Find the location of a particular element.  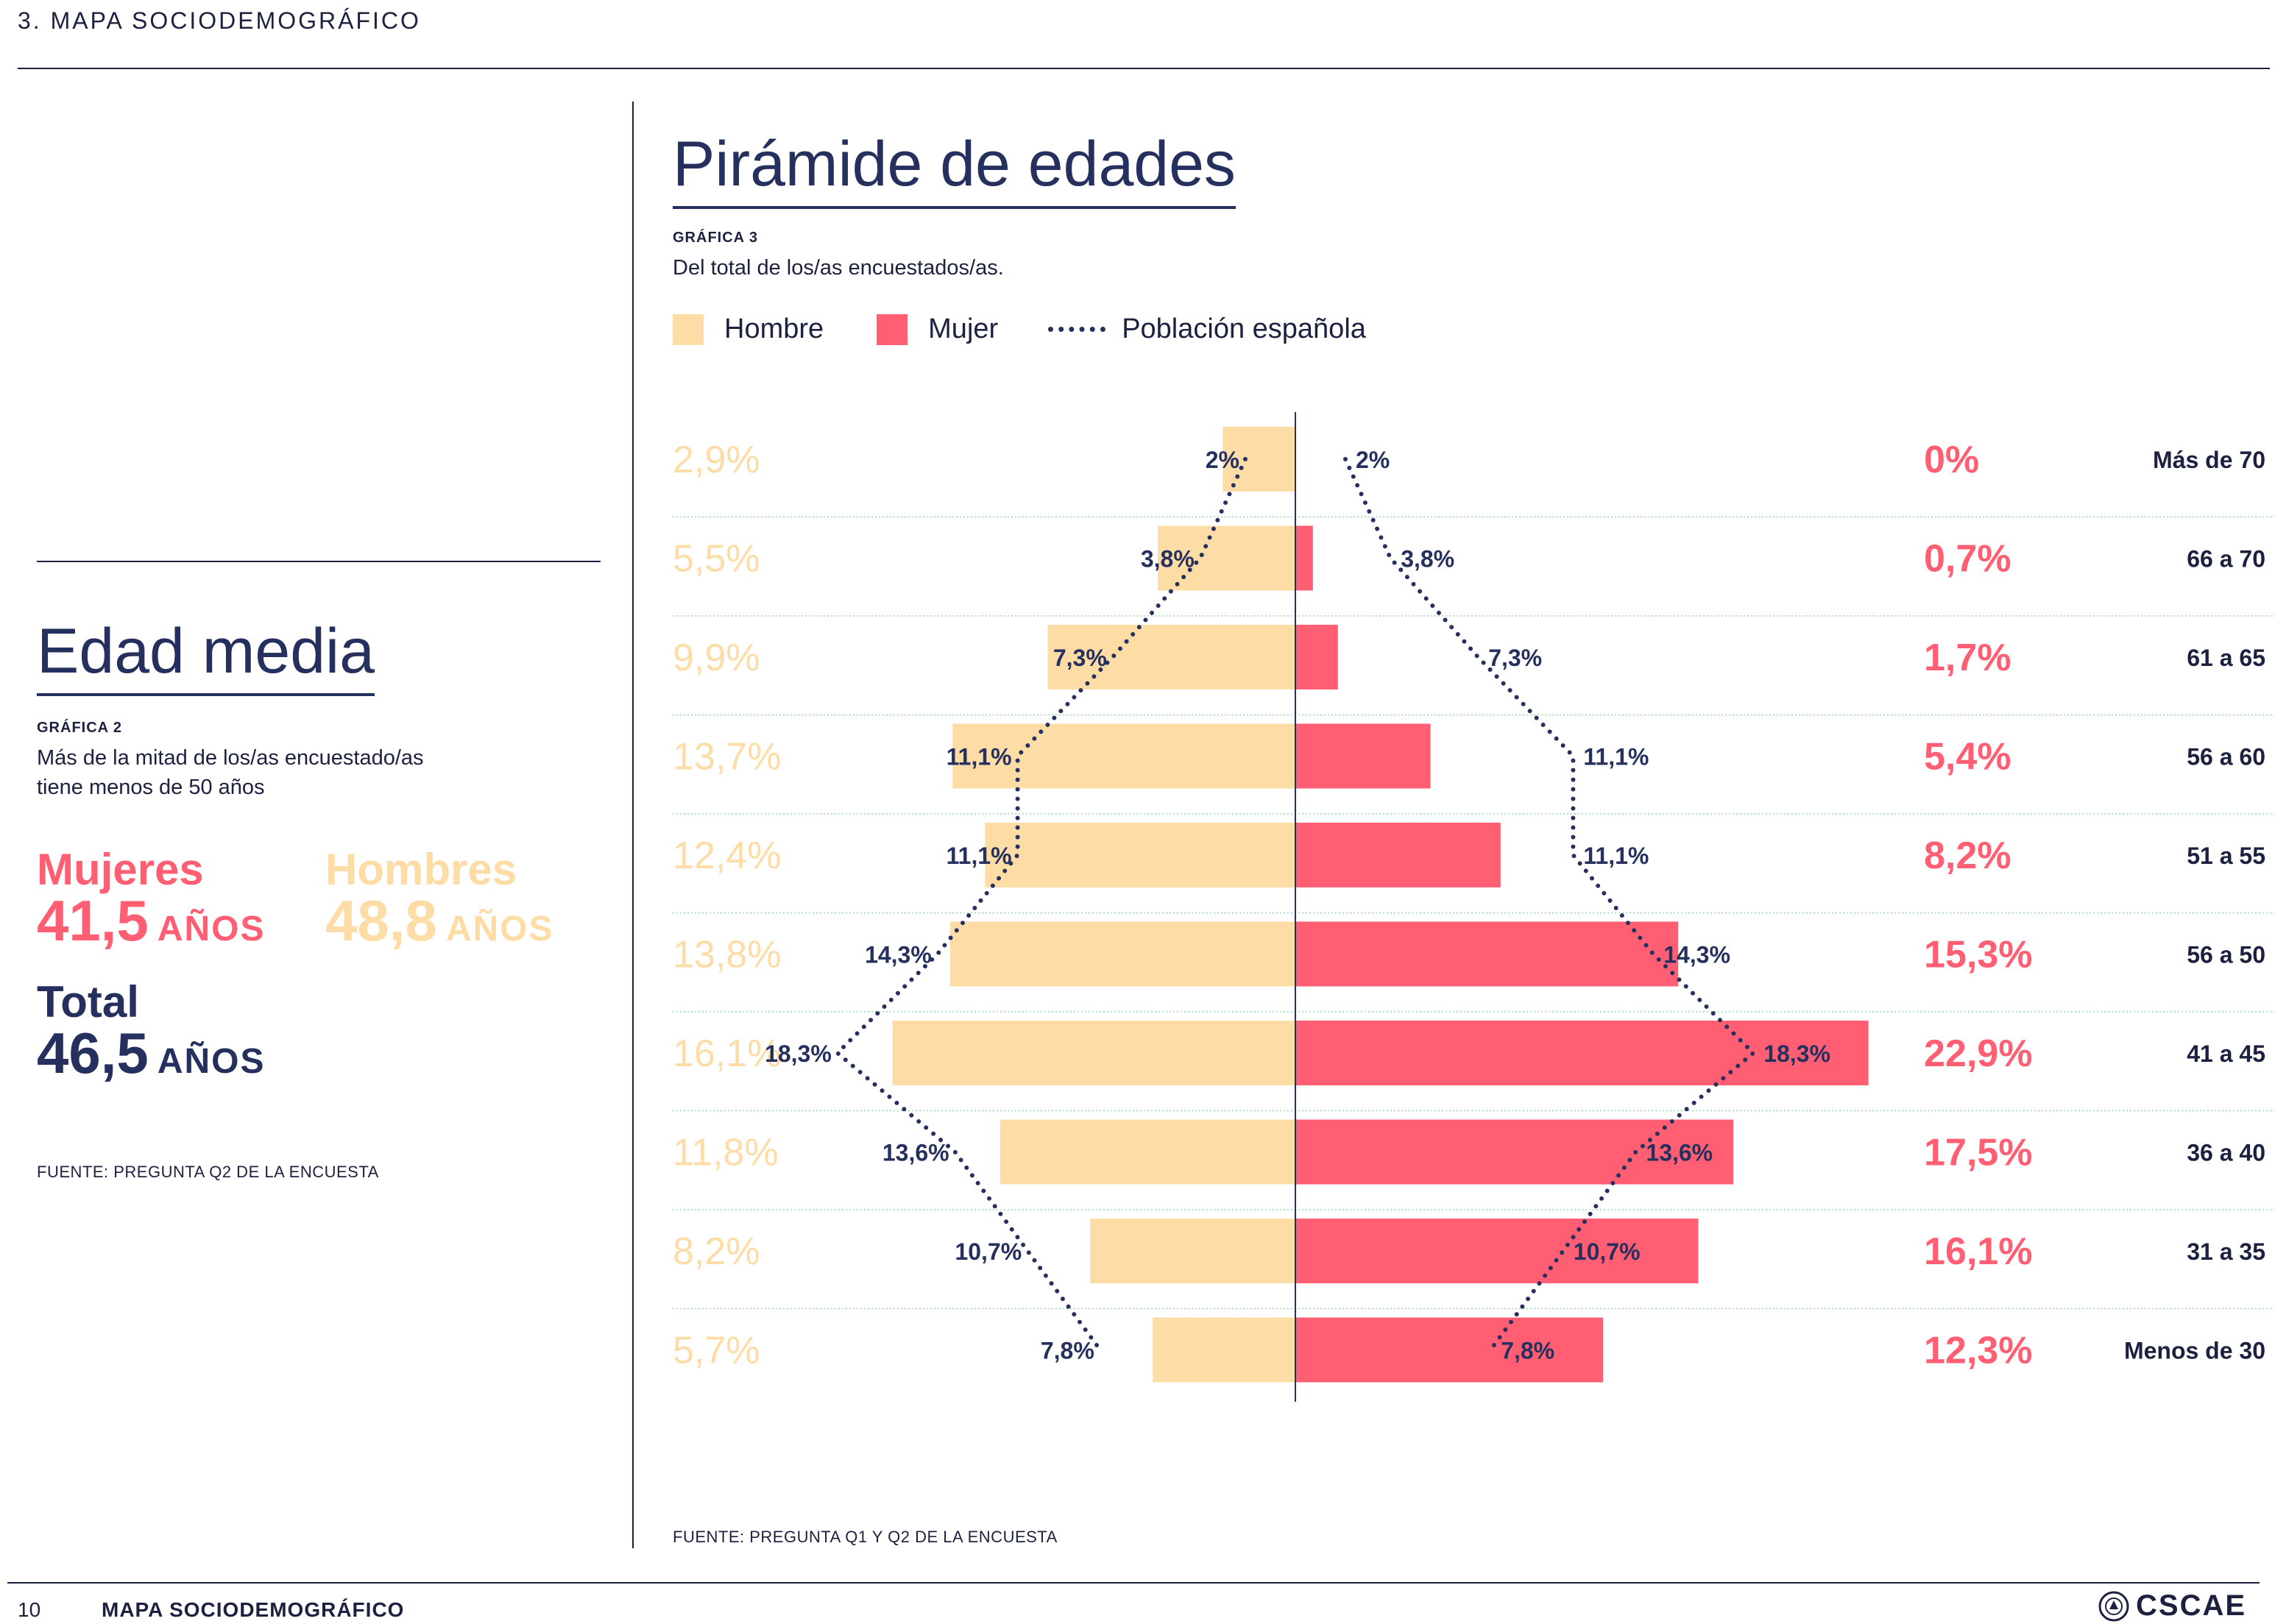

grafica-2-label: GRÁFICA 2 is located at coordinates (80, 728).